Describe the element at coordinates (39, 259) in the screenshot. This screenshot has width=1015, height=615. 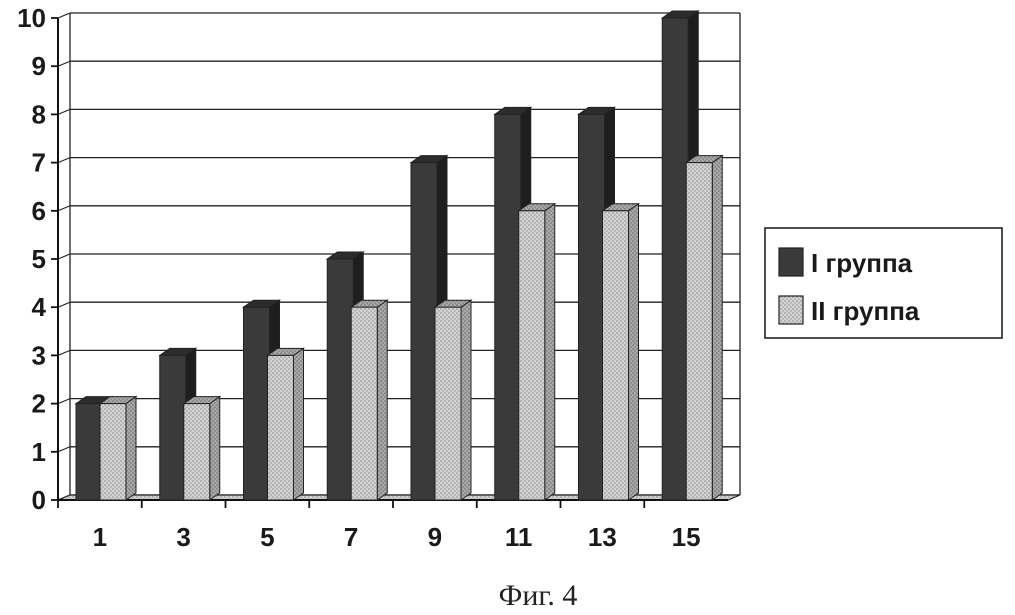
I see `y-tick-label: 5` at that location.